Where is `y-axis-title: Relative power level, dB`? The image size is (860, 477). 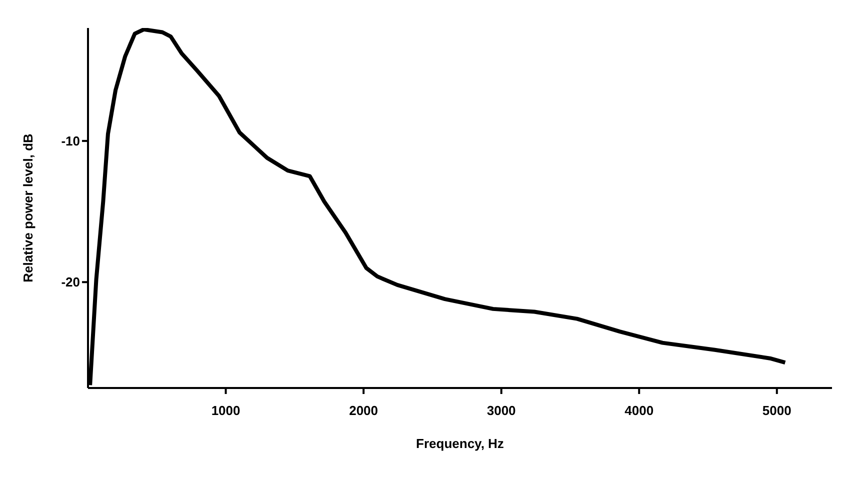 y-axis-title: Relative power level, dB is located at coordinates (28, 208).